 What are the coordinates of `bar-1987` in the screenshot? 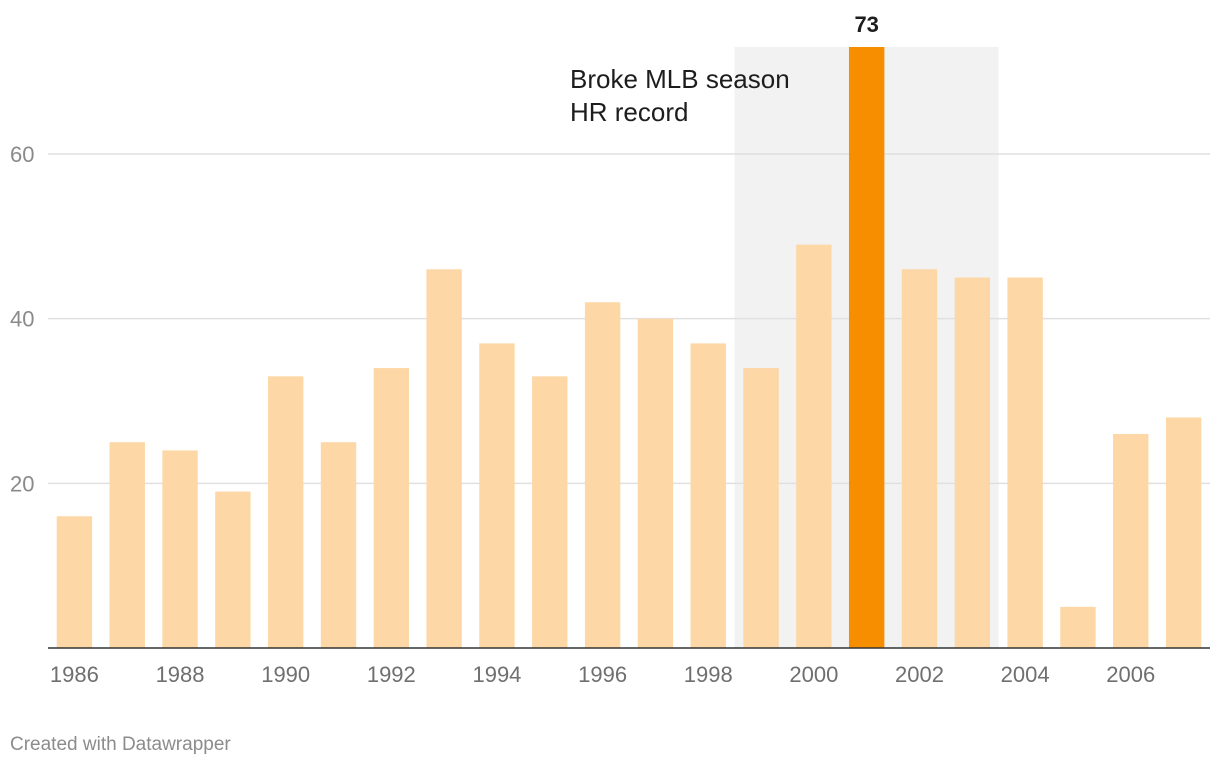 It's located at (127, 545).